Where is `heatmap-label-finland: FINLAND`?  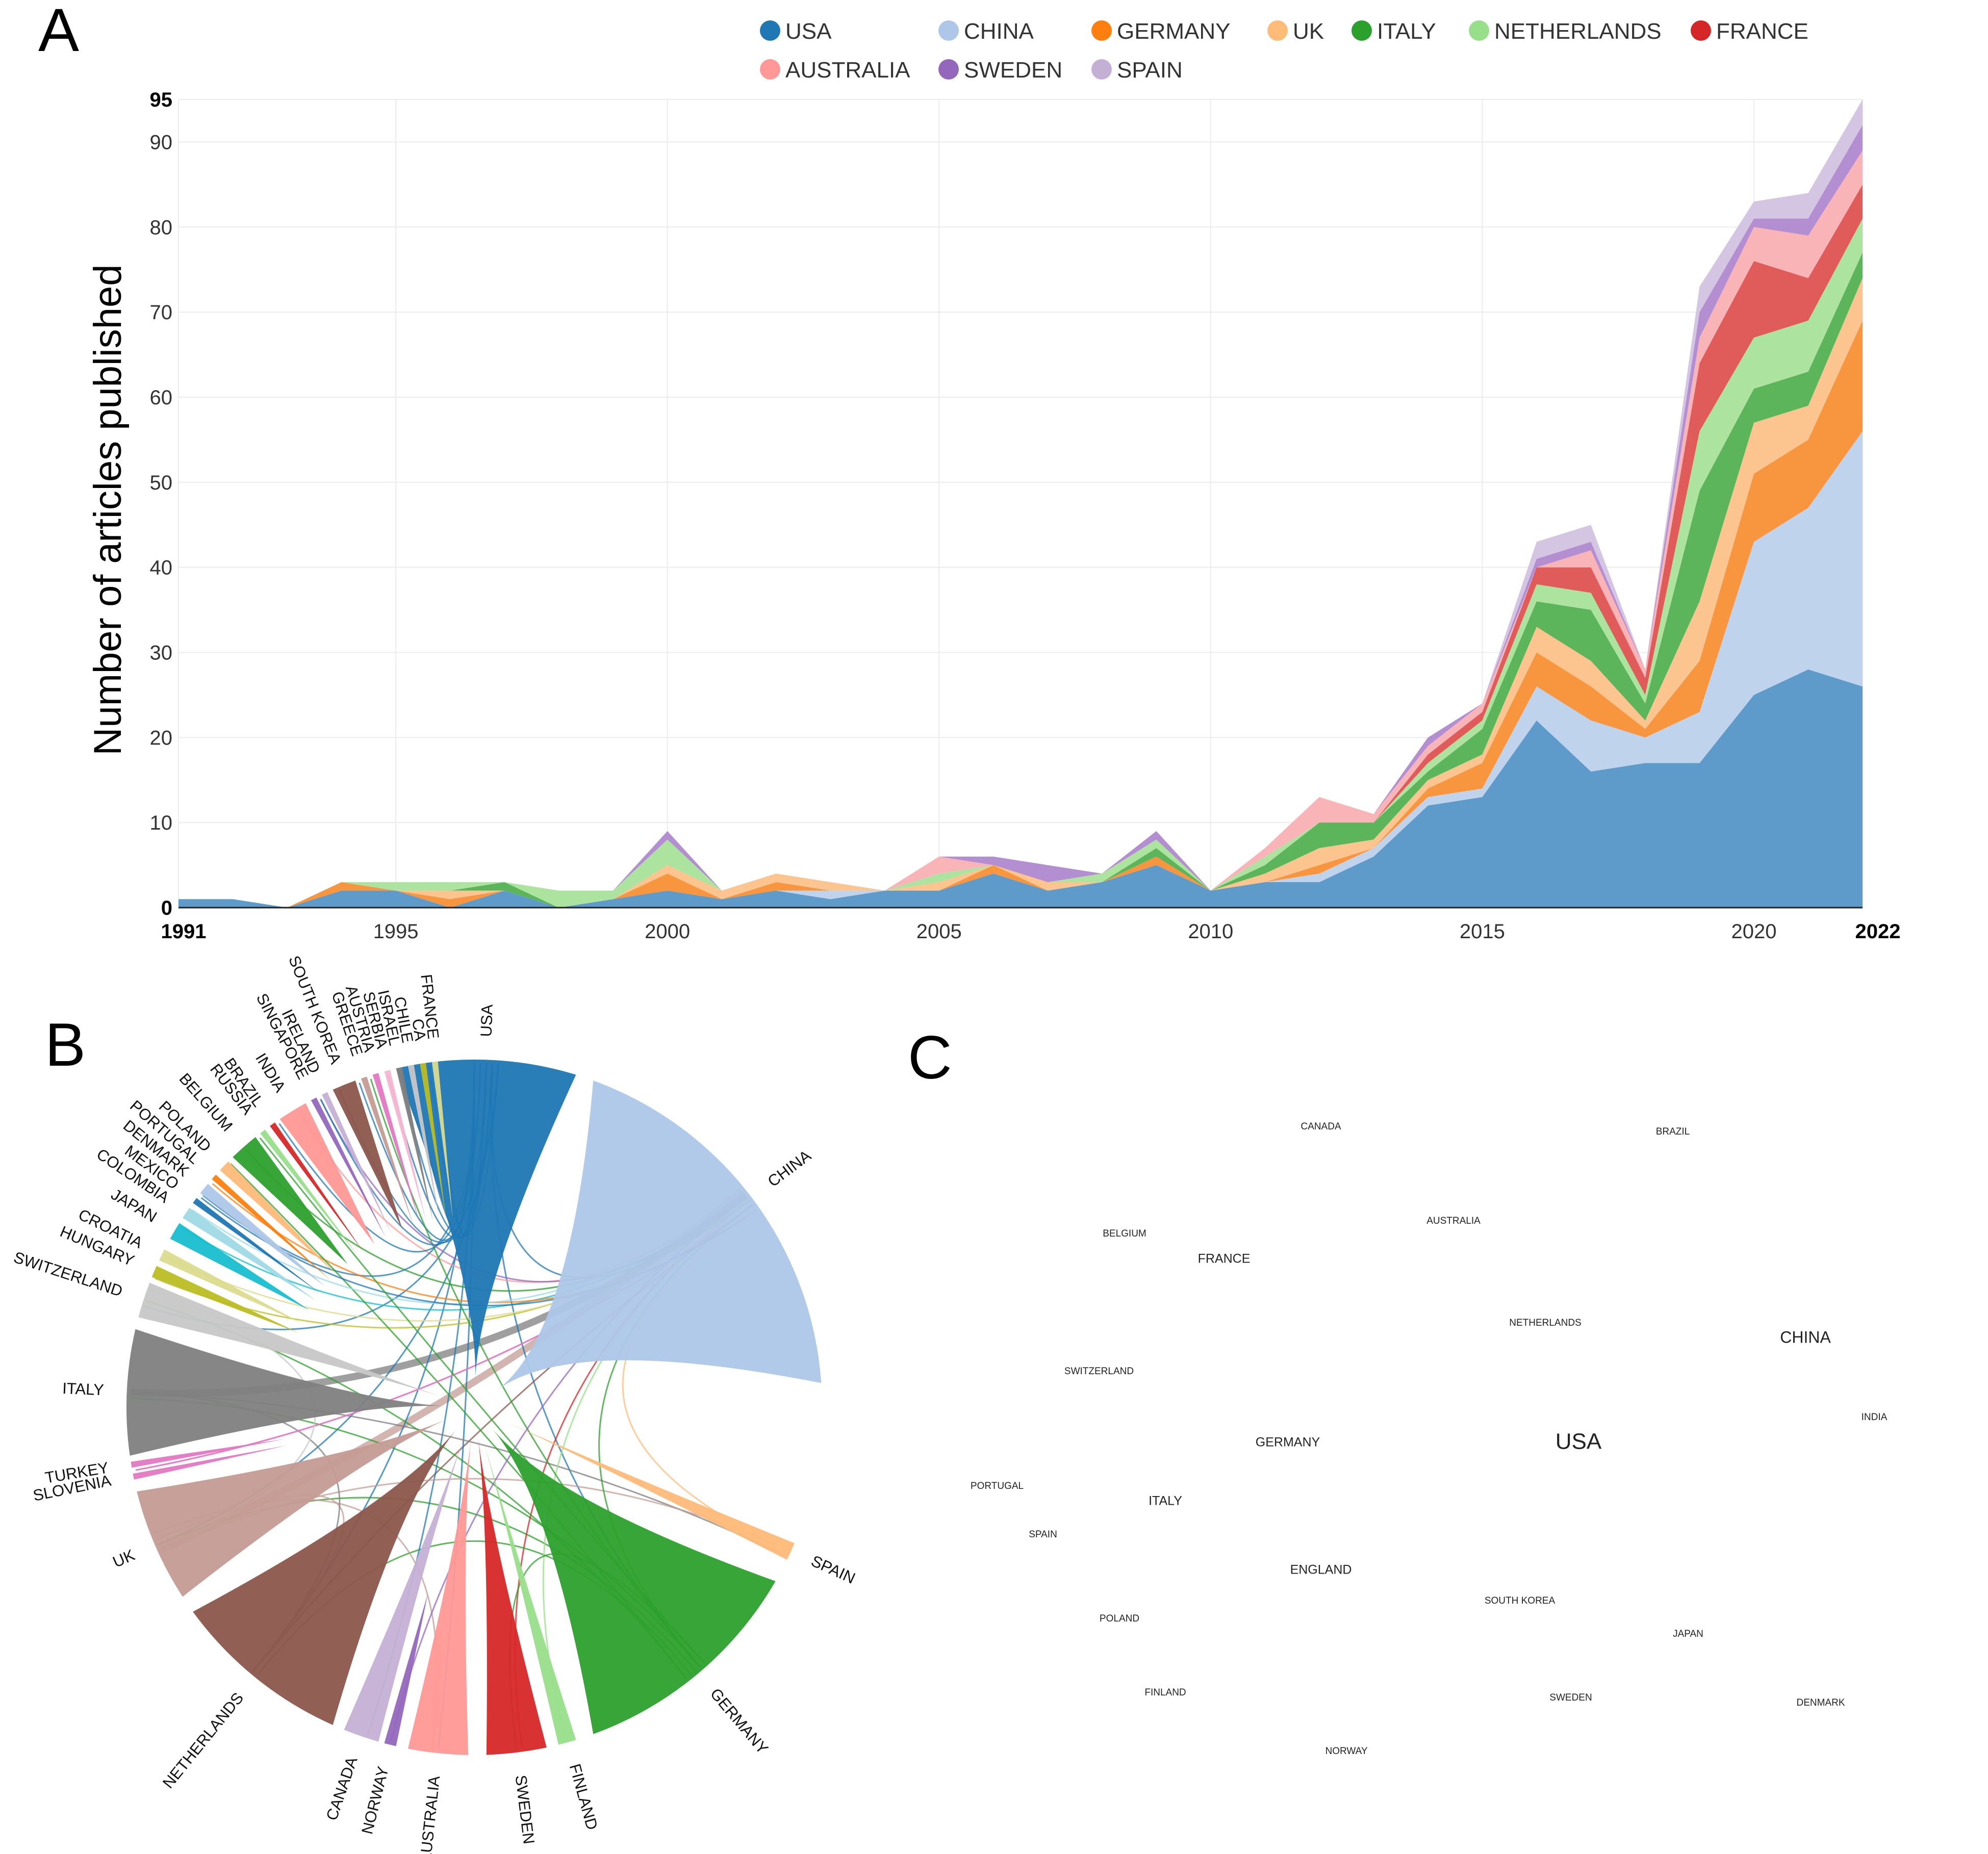 heatmap-label-finland: FINLAND is located at coordinates (1165, 1693).